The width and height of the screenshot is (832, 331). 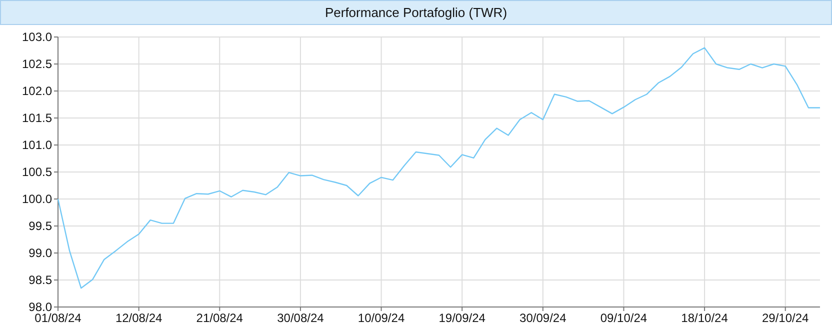 I want to click on y-tick-label: 100.0, so click(x=37, y=199).